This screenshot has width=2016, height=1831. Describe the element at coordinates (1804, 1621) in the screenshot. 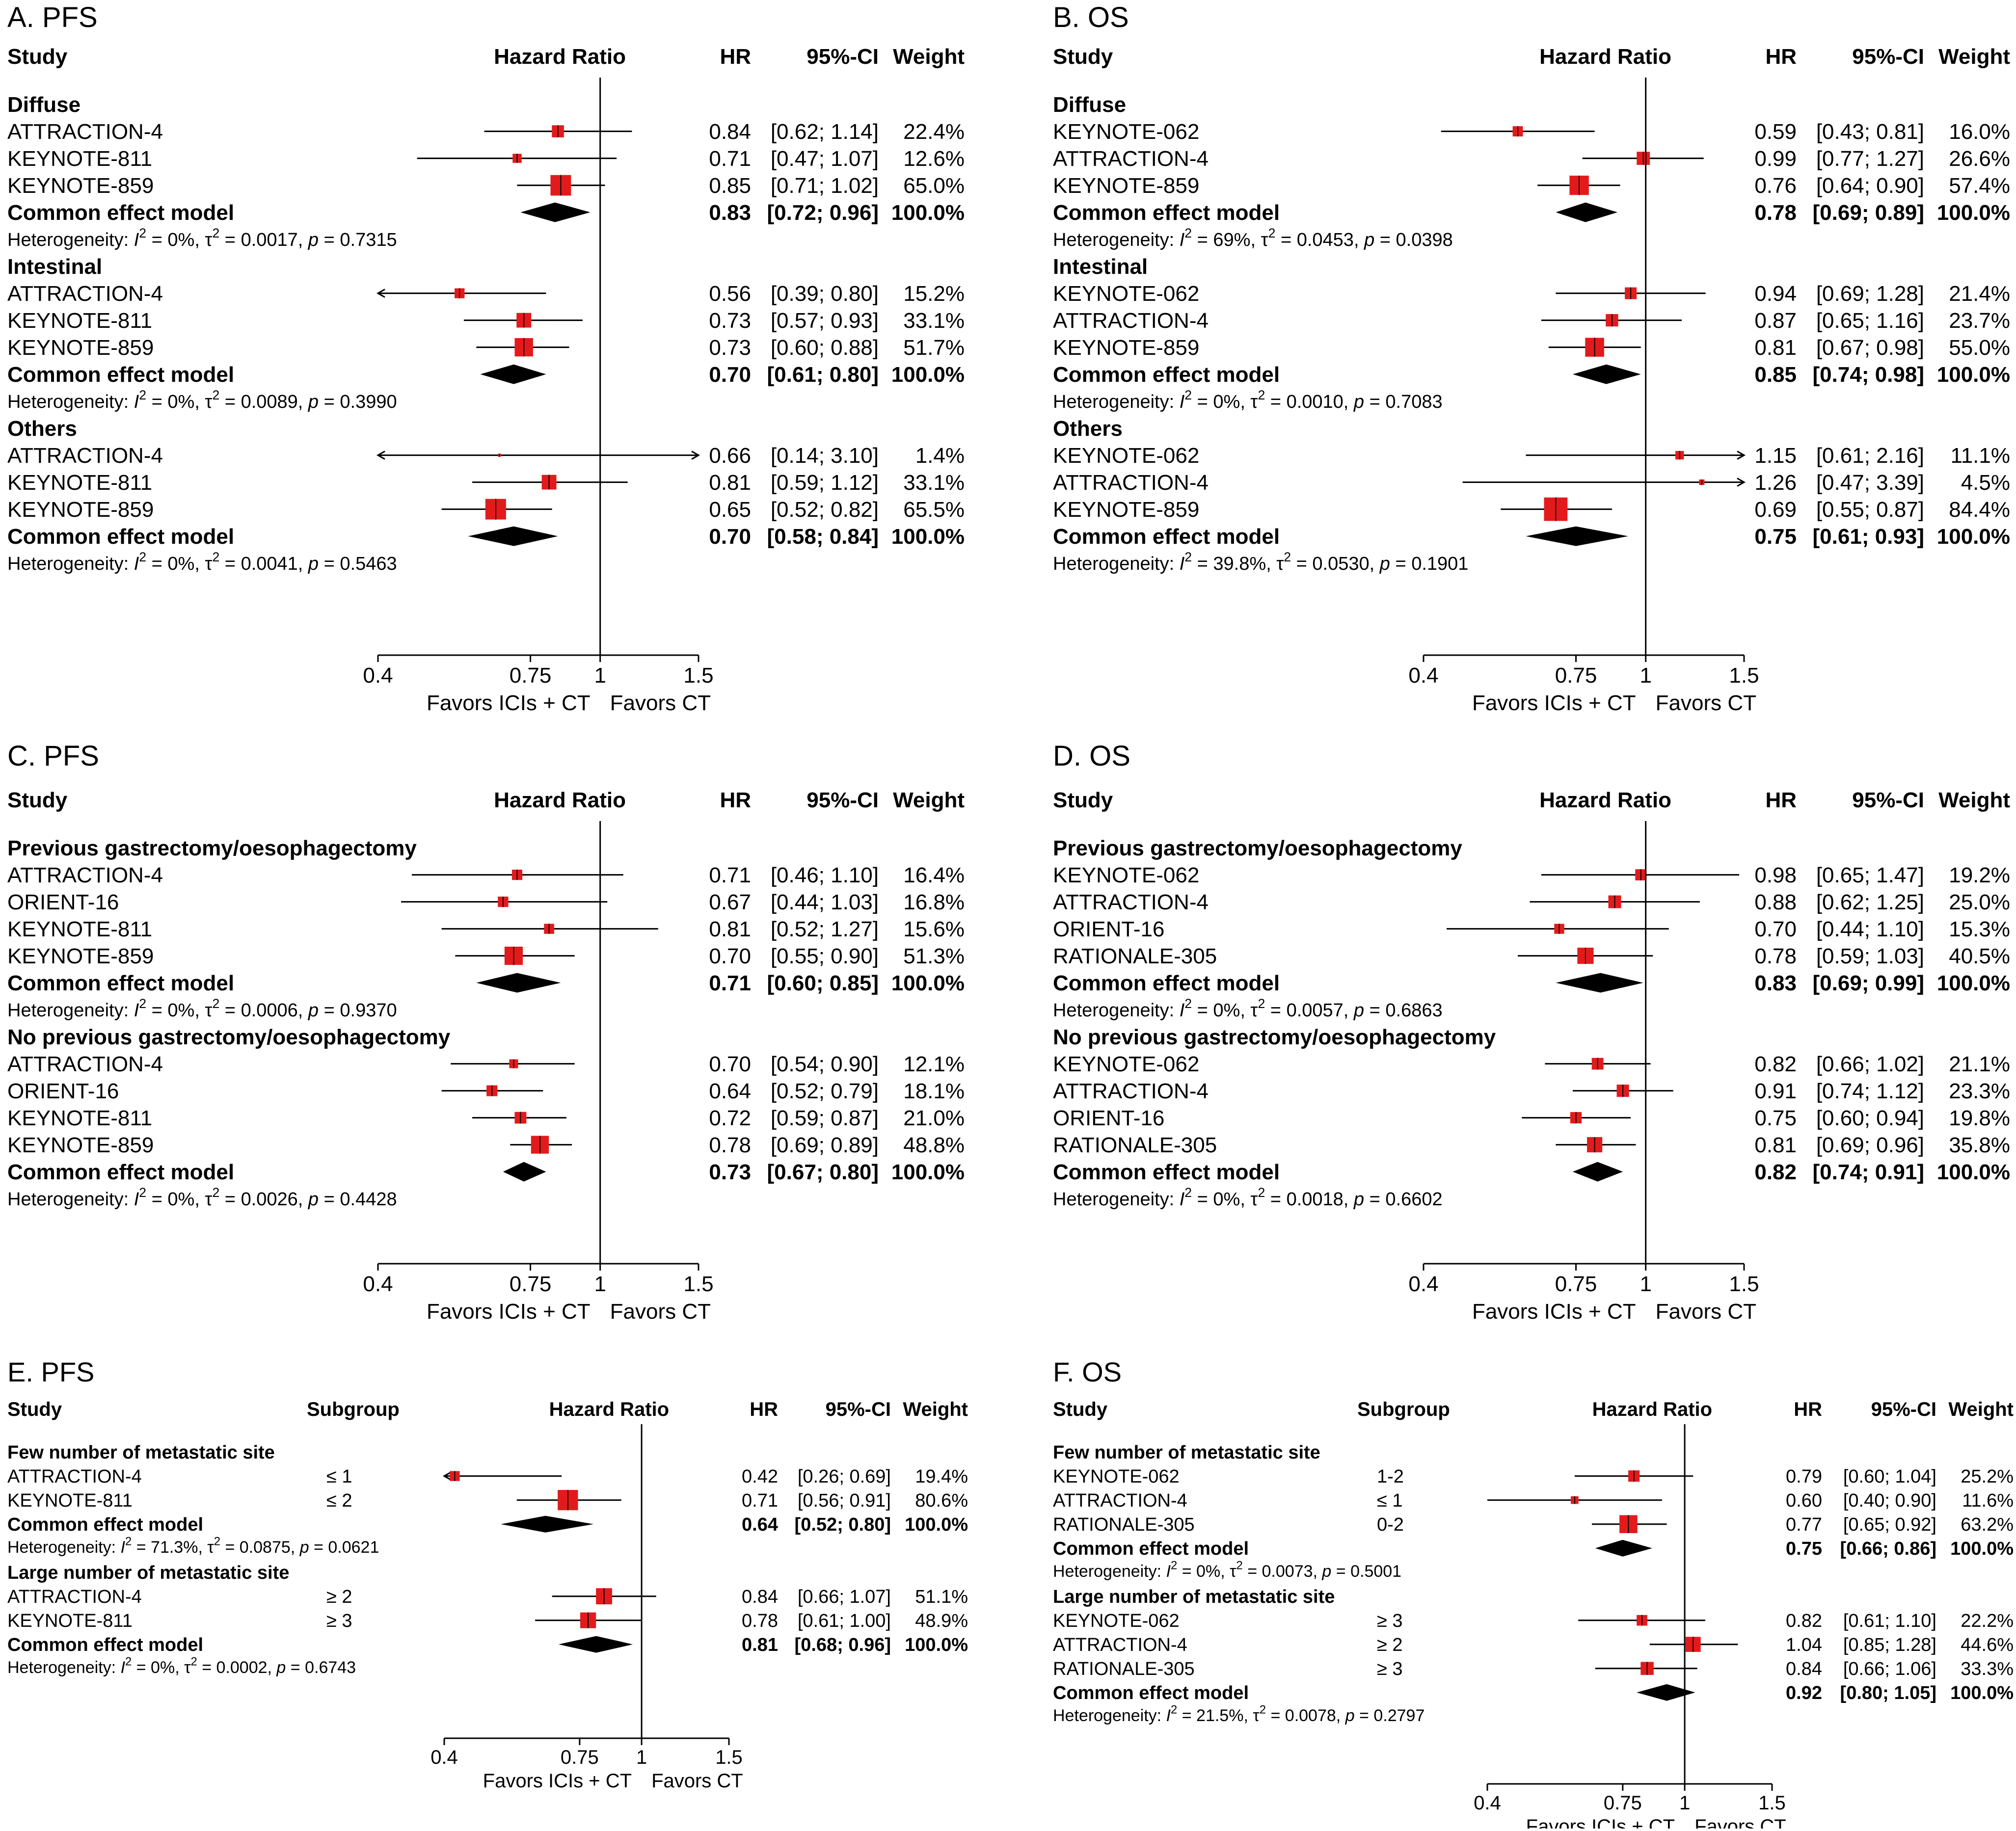

I see `study-hr: 0.82` at that location.